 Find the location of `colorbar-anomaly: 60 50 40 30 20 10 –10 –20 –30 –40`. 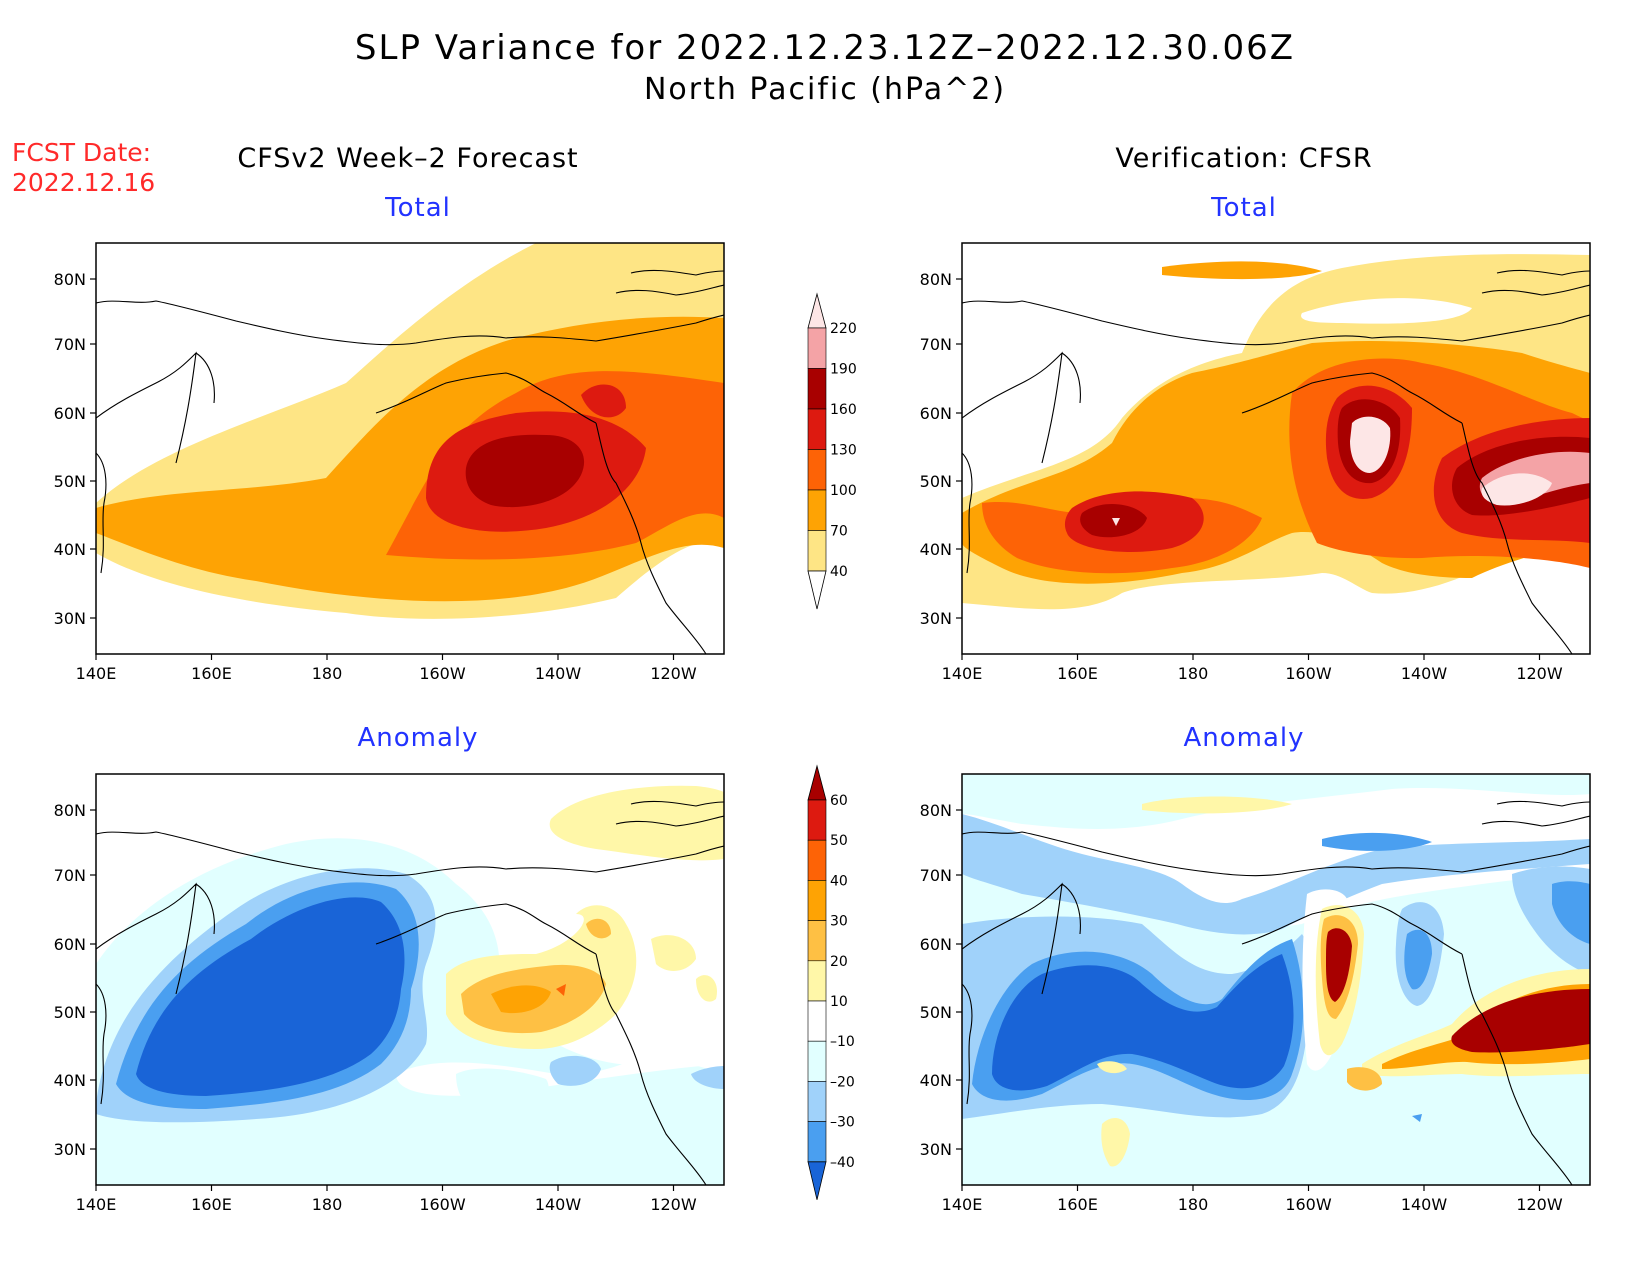

colorbar-anomaly: 60 50 40 30 20 10 –10 –20 –30 –40 is located at coordinates (831, 982).